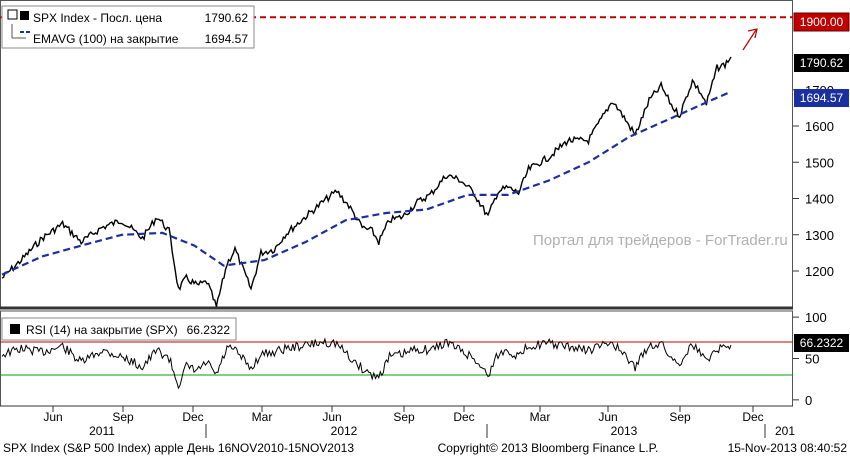 The height and width of the screenshot is (457, 850). I want to click on price-legend-swatch, so click(24, 15).